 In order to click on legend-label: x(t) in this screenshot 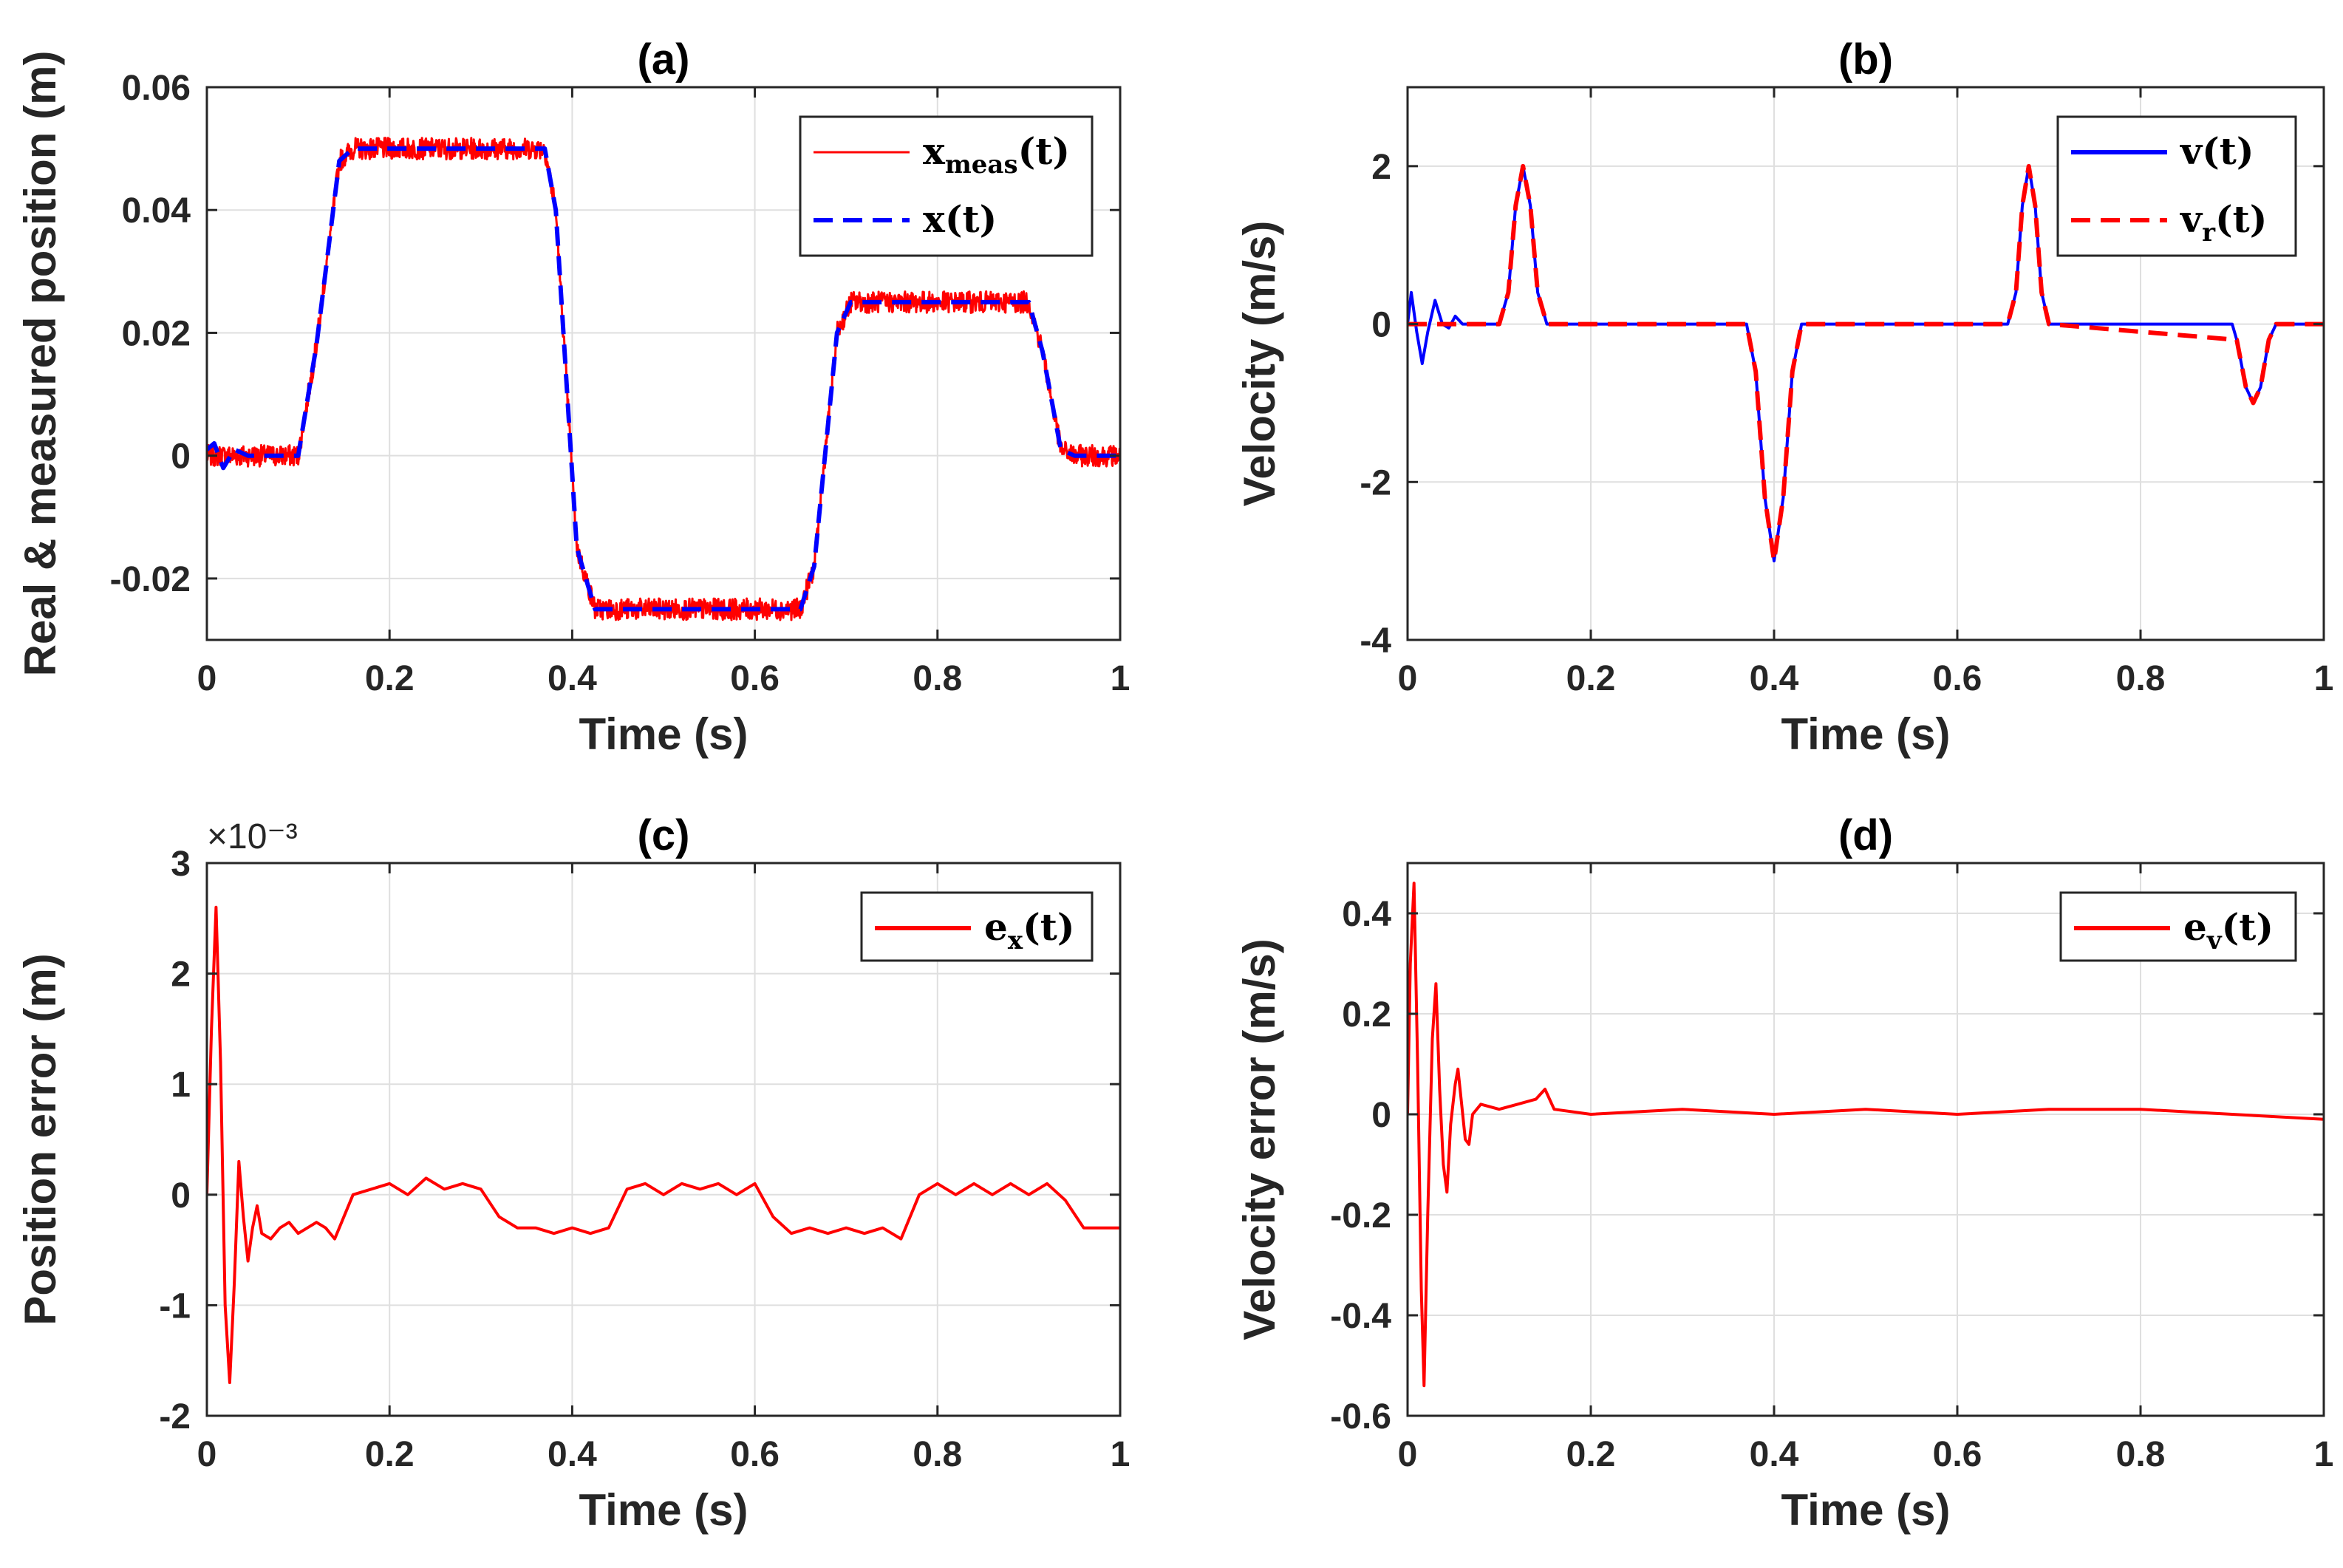, I will do `click(960, 219)`.